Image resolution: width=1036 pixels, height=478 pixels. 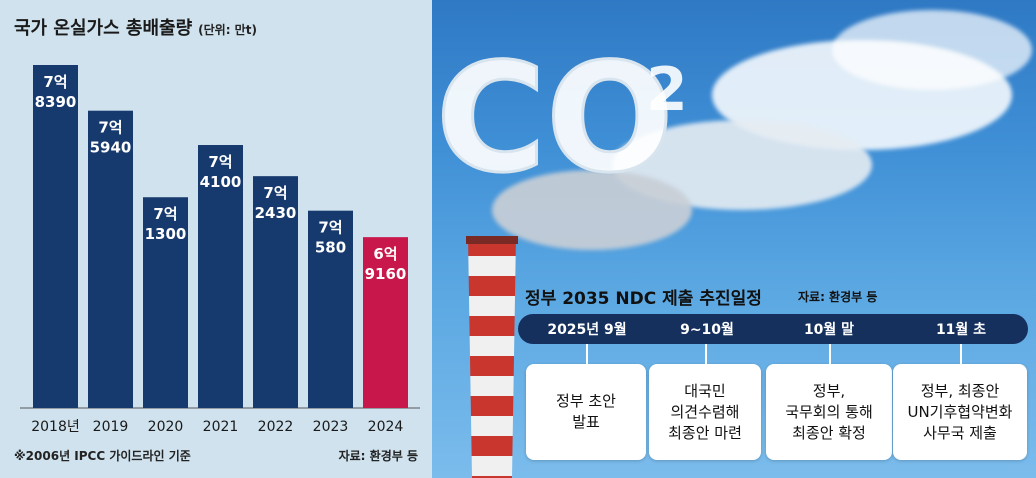 What do you see at coordinates (330, 248) in the screenshot?
I see `bar-value-label-5: 580` at bounding box center [330, 248].